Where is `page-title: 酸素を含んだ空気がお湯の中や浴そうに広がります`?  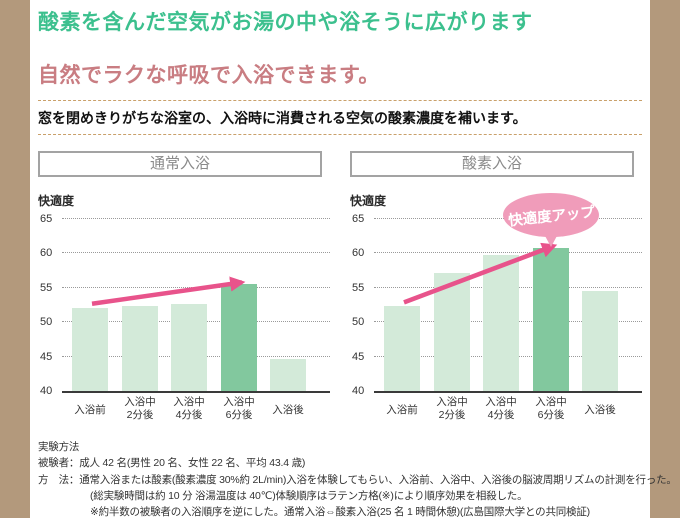
page-title: 酸素を含んだ空気がお湯の中や浴そうに広がります is located at coordinates (340, 21).